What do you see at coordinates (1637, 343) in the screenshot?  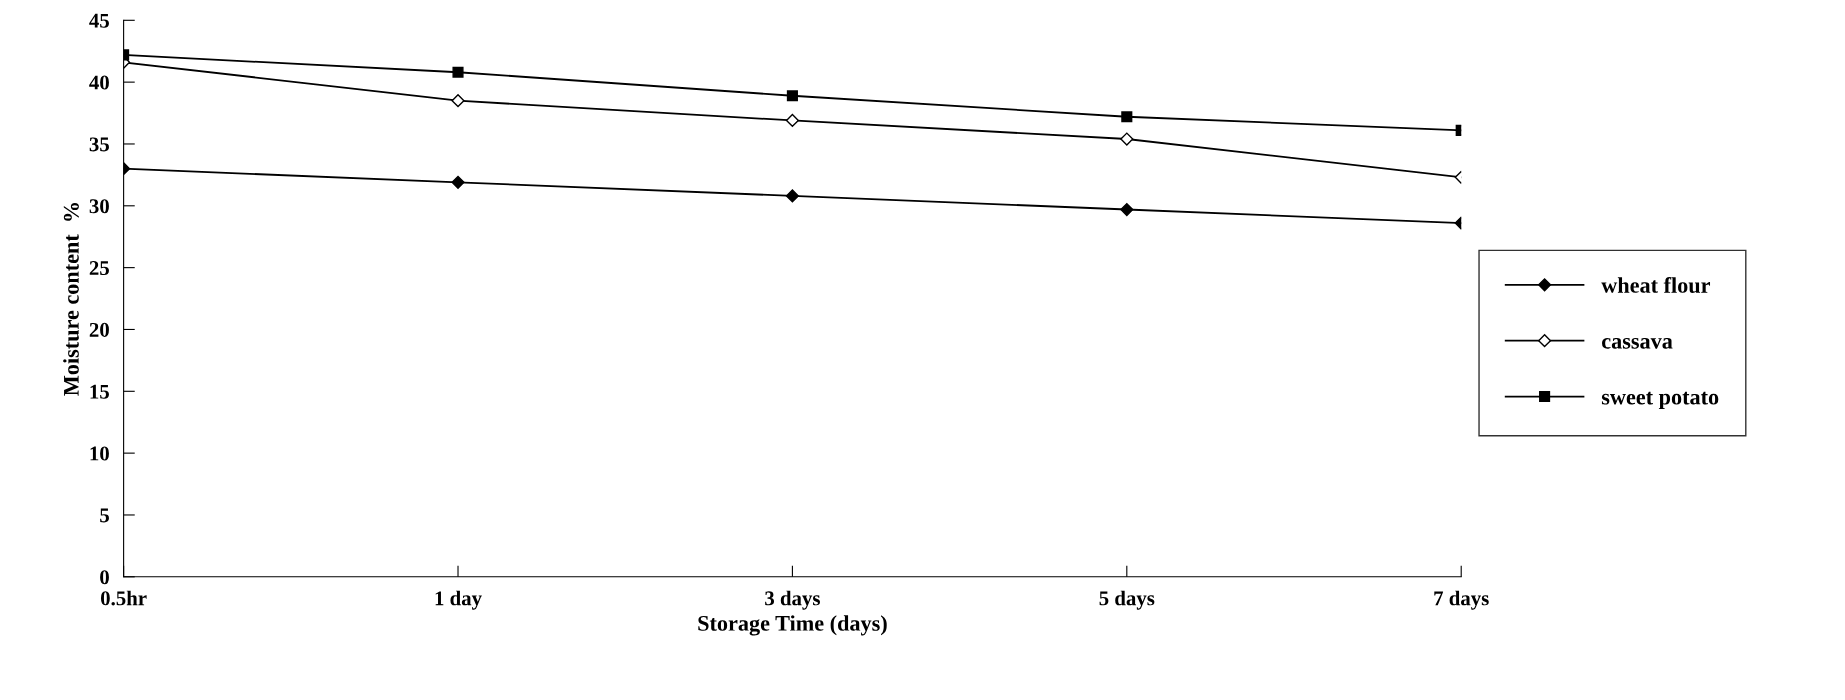 I see `legend-label: cassava` at bounding box center [1637, 343].